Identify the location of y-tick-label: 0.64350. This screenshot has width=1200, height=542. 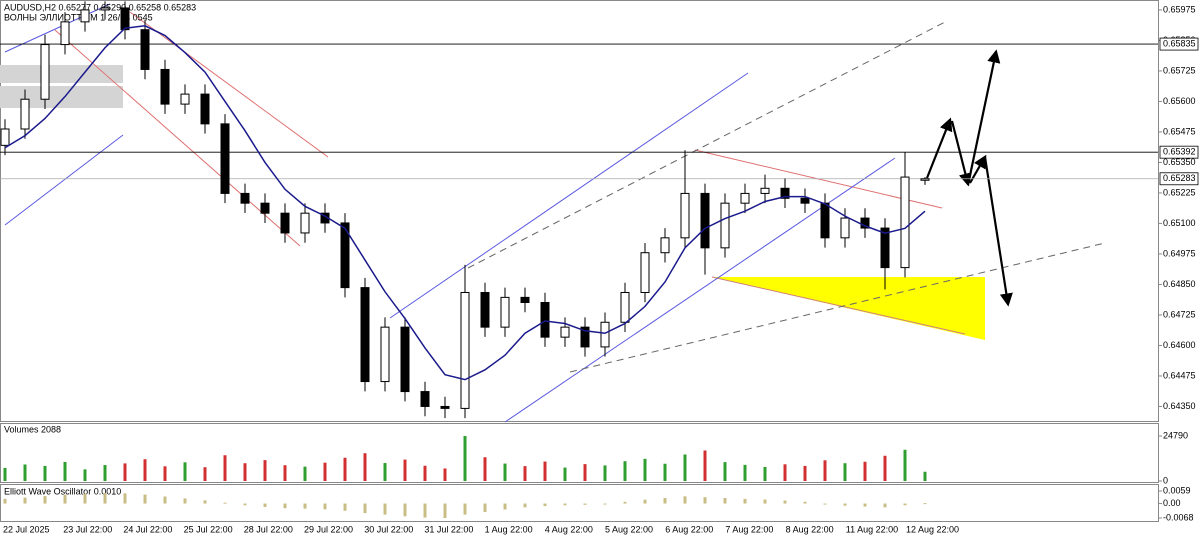
(1179, 406).